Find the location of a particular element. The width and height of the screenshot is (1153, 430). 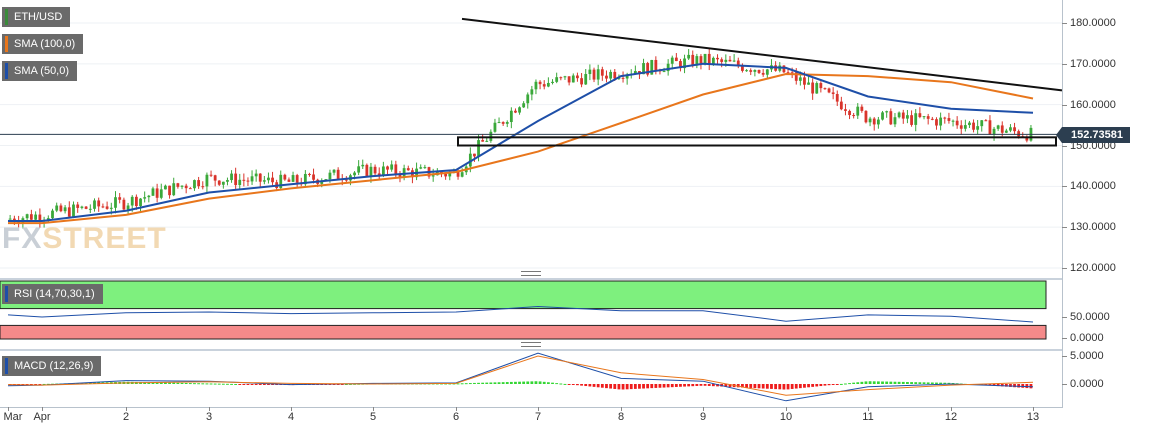

x-axis-line is located at coordinates (531, 407).